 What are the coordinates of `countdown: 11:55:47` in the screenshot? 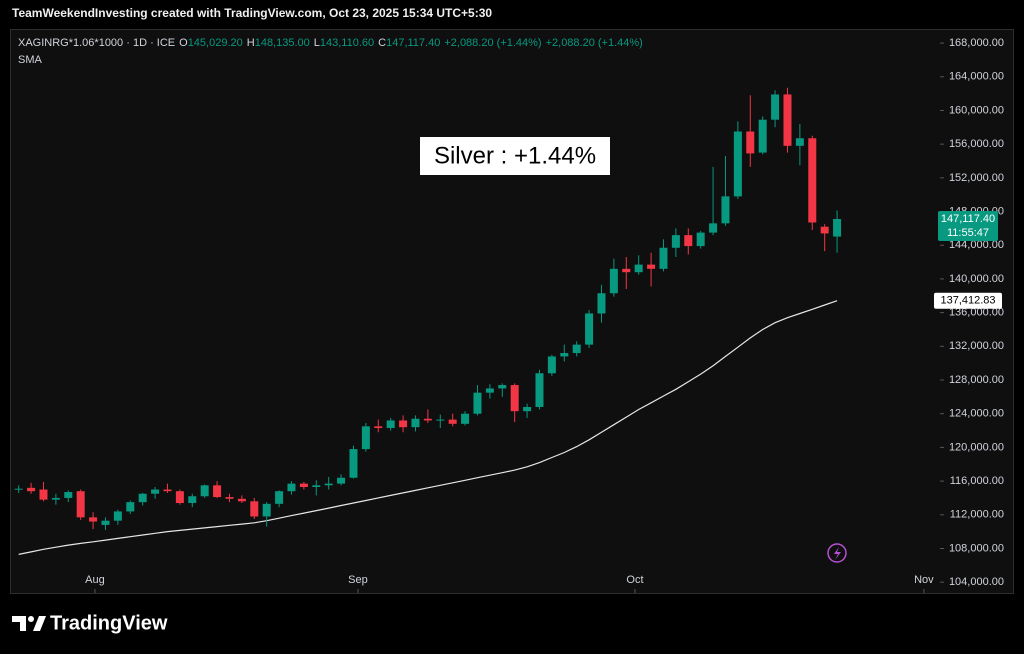 It's located at (968, 233).